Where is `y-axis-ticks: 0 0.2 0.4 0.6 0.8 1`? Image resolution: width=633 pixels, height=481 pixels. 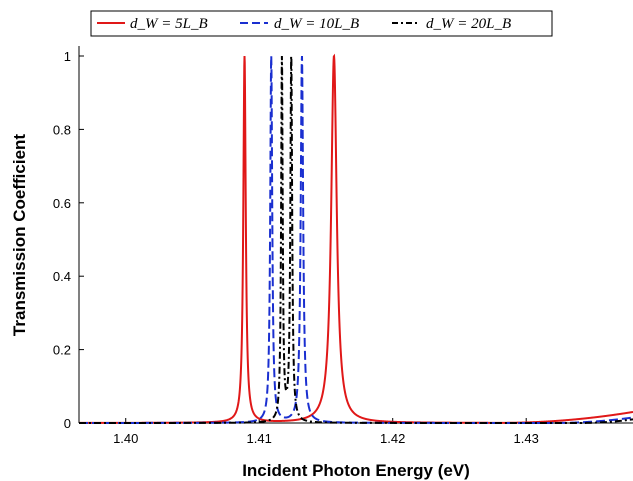
y-axis-ticks: 0 0.2 0.4 0.6 0.8 1 is located at coordinates (68, 240).